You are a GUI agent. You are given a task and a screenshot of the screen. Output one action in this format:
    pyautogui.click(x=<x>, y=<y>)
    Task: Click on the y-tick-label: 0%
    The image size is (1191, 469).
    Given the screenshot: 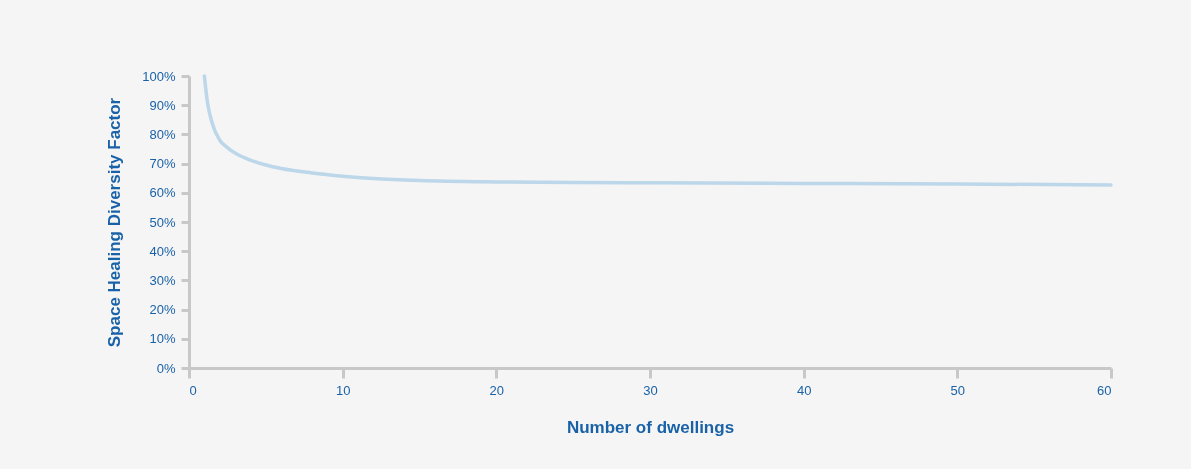 What is the action you would take?
    pyautogui.click(x=166, y=368)
    